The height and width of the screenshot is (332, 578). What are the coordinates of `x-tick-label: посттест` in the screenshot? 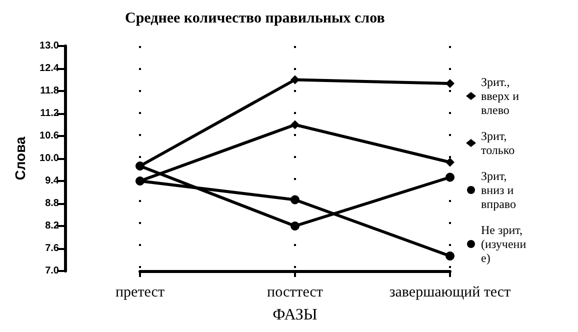 It's located at (295, 292).